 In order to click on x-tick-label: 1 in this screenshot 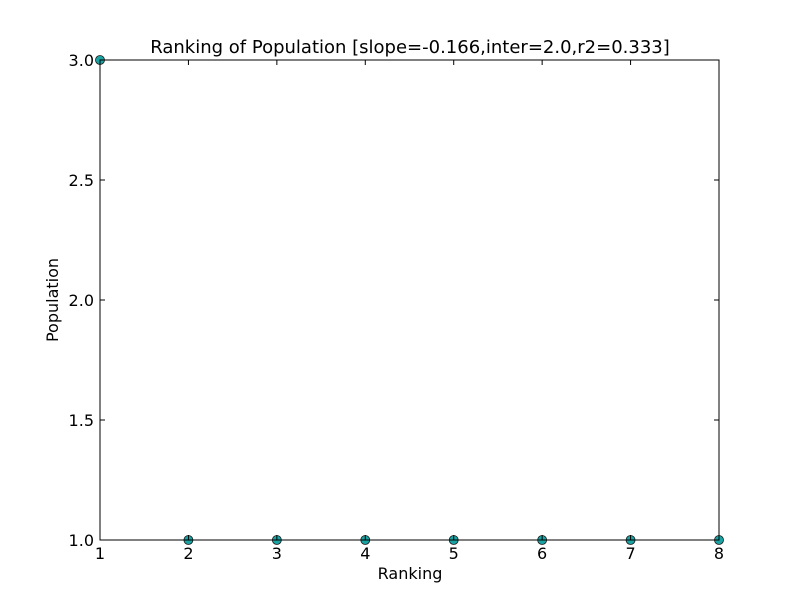, I will do `click(100, 553)`.